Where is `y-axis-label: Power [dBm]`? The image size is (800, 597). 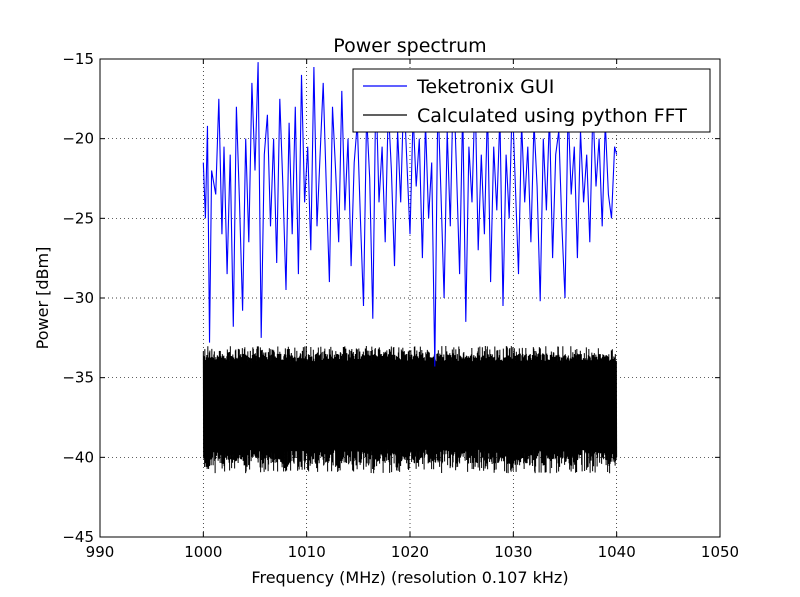
y-axis-label: Power [dBm] is located at coordinates (42, 298).